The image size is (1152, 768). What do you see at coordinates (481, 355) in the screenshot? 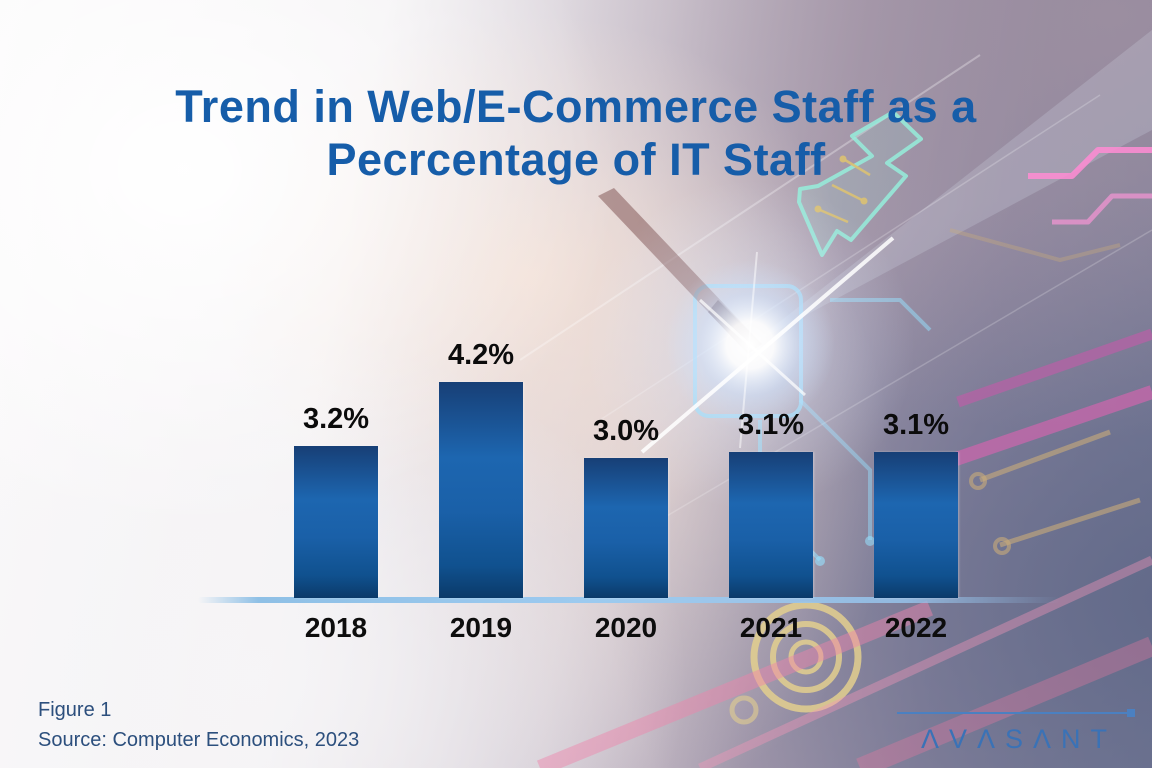
I see `bar-value-label: 4.2%` at bounding box center [481, 355].